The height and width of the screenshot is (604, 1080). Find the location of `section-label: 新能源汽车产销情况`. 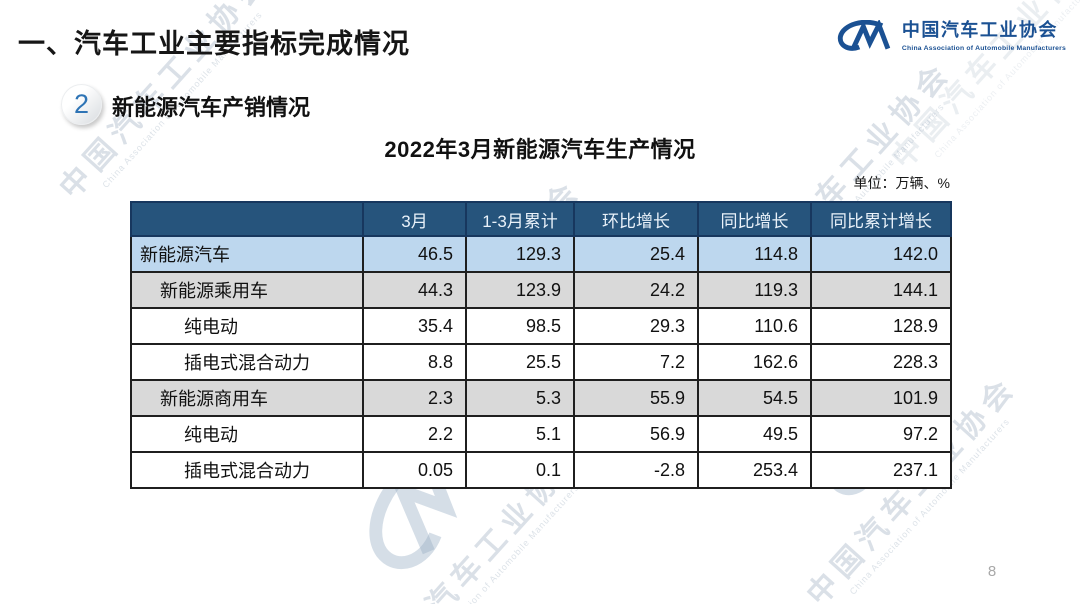

section-label: 新能源汽车产销情况 is located at coordinates (211, 107).